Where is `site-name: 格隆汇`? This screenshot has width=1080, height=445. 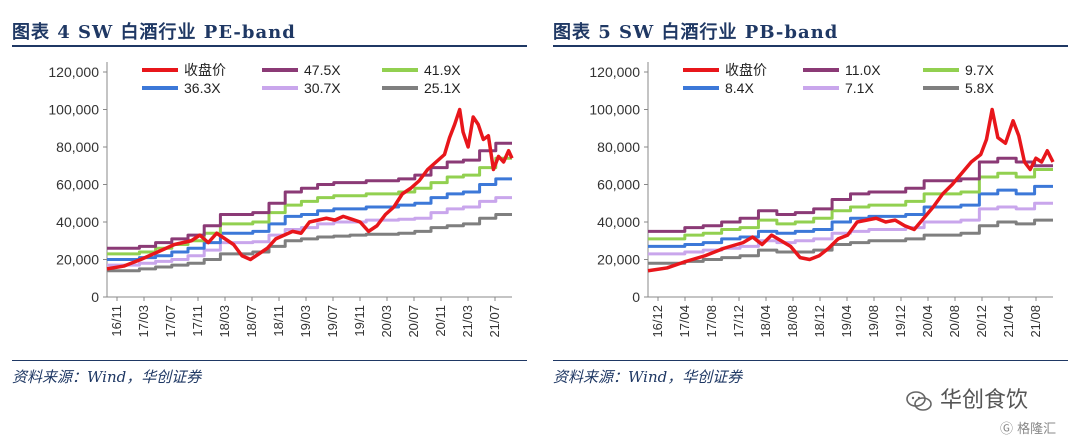
site-name: 格隆汇 is located at coordinates (1037, 429).